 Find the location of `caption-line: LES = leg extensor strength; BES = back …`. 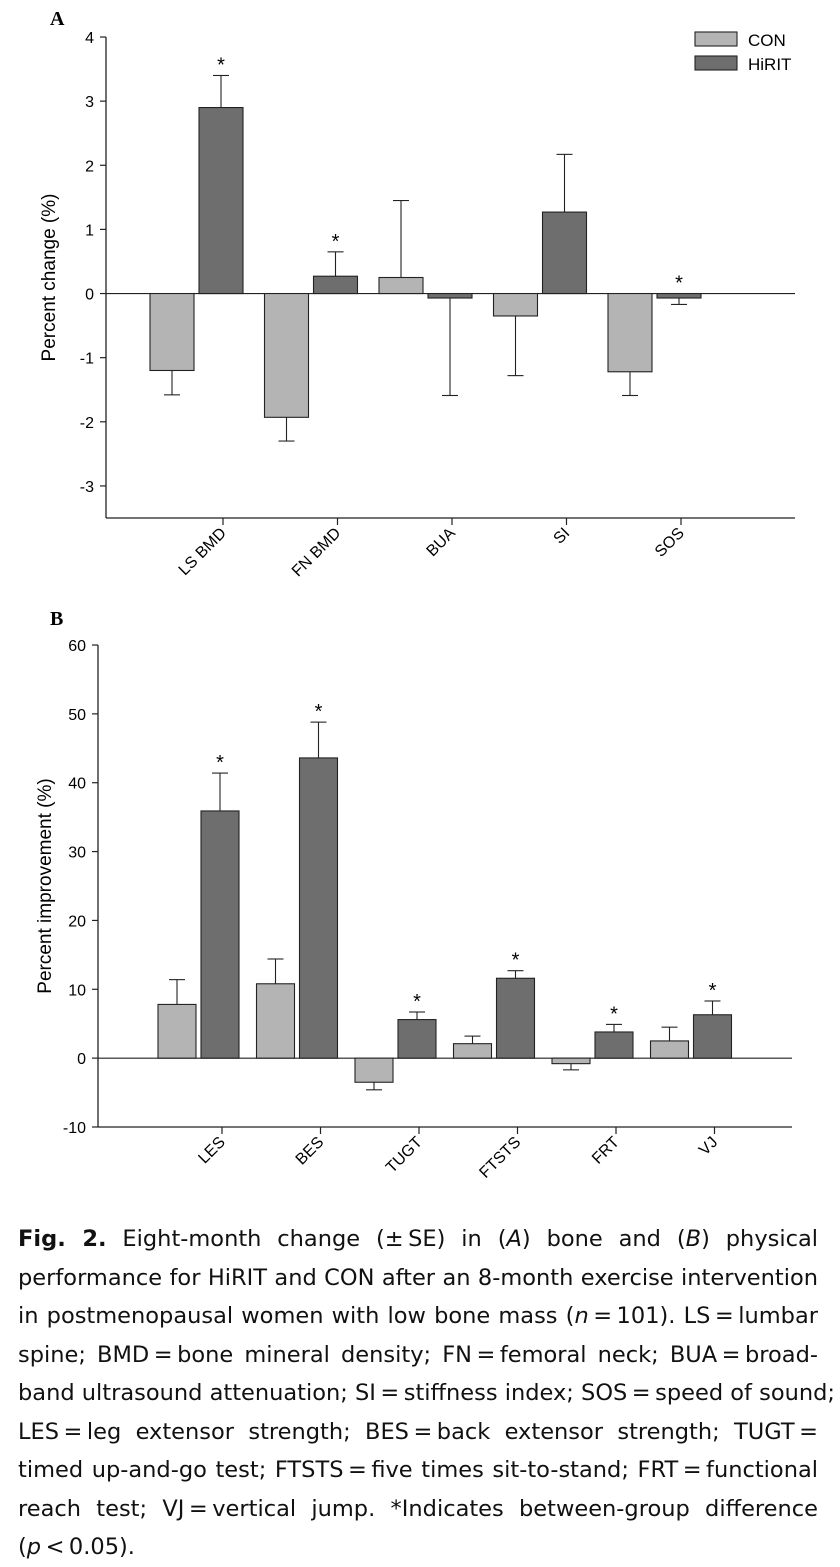

caption-line: LES = leg extensor strength; BES = back … is located at coordinates (418, 1431).